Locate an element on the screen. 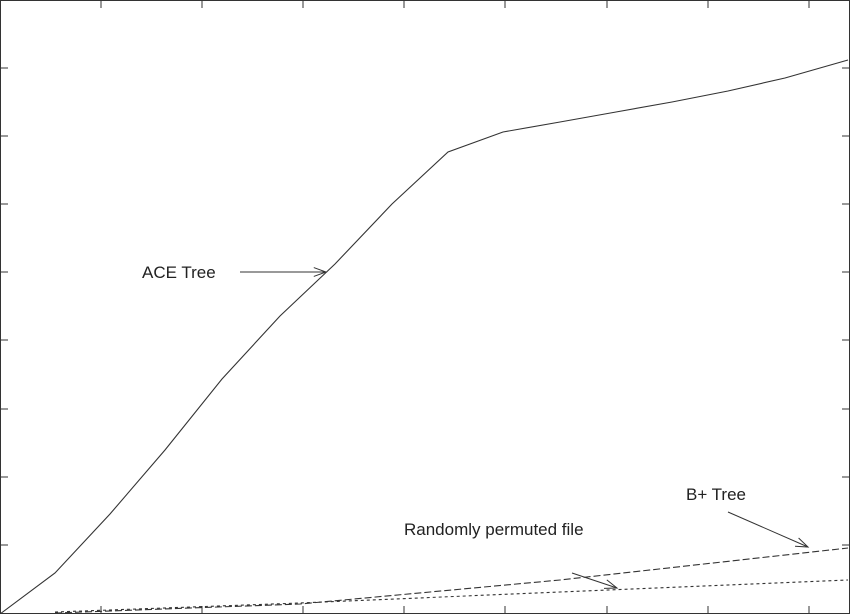 The height and width of the screenshot is (614, 850). series-line-b-tree is located at coordinates (451, 580).